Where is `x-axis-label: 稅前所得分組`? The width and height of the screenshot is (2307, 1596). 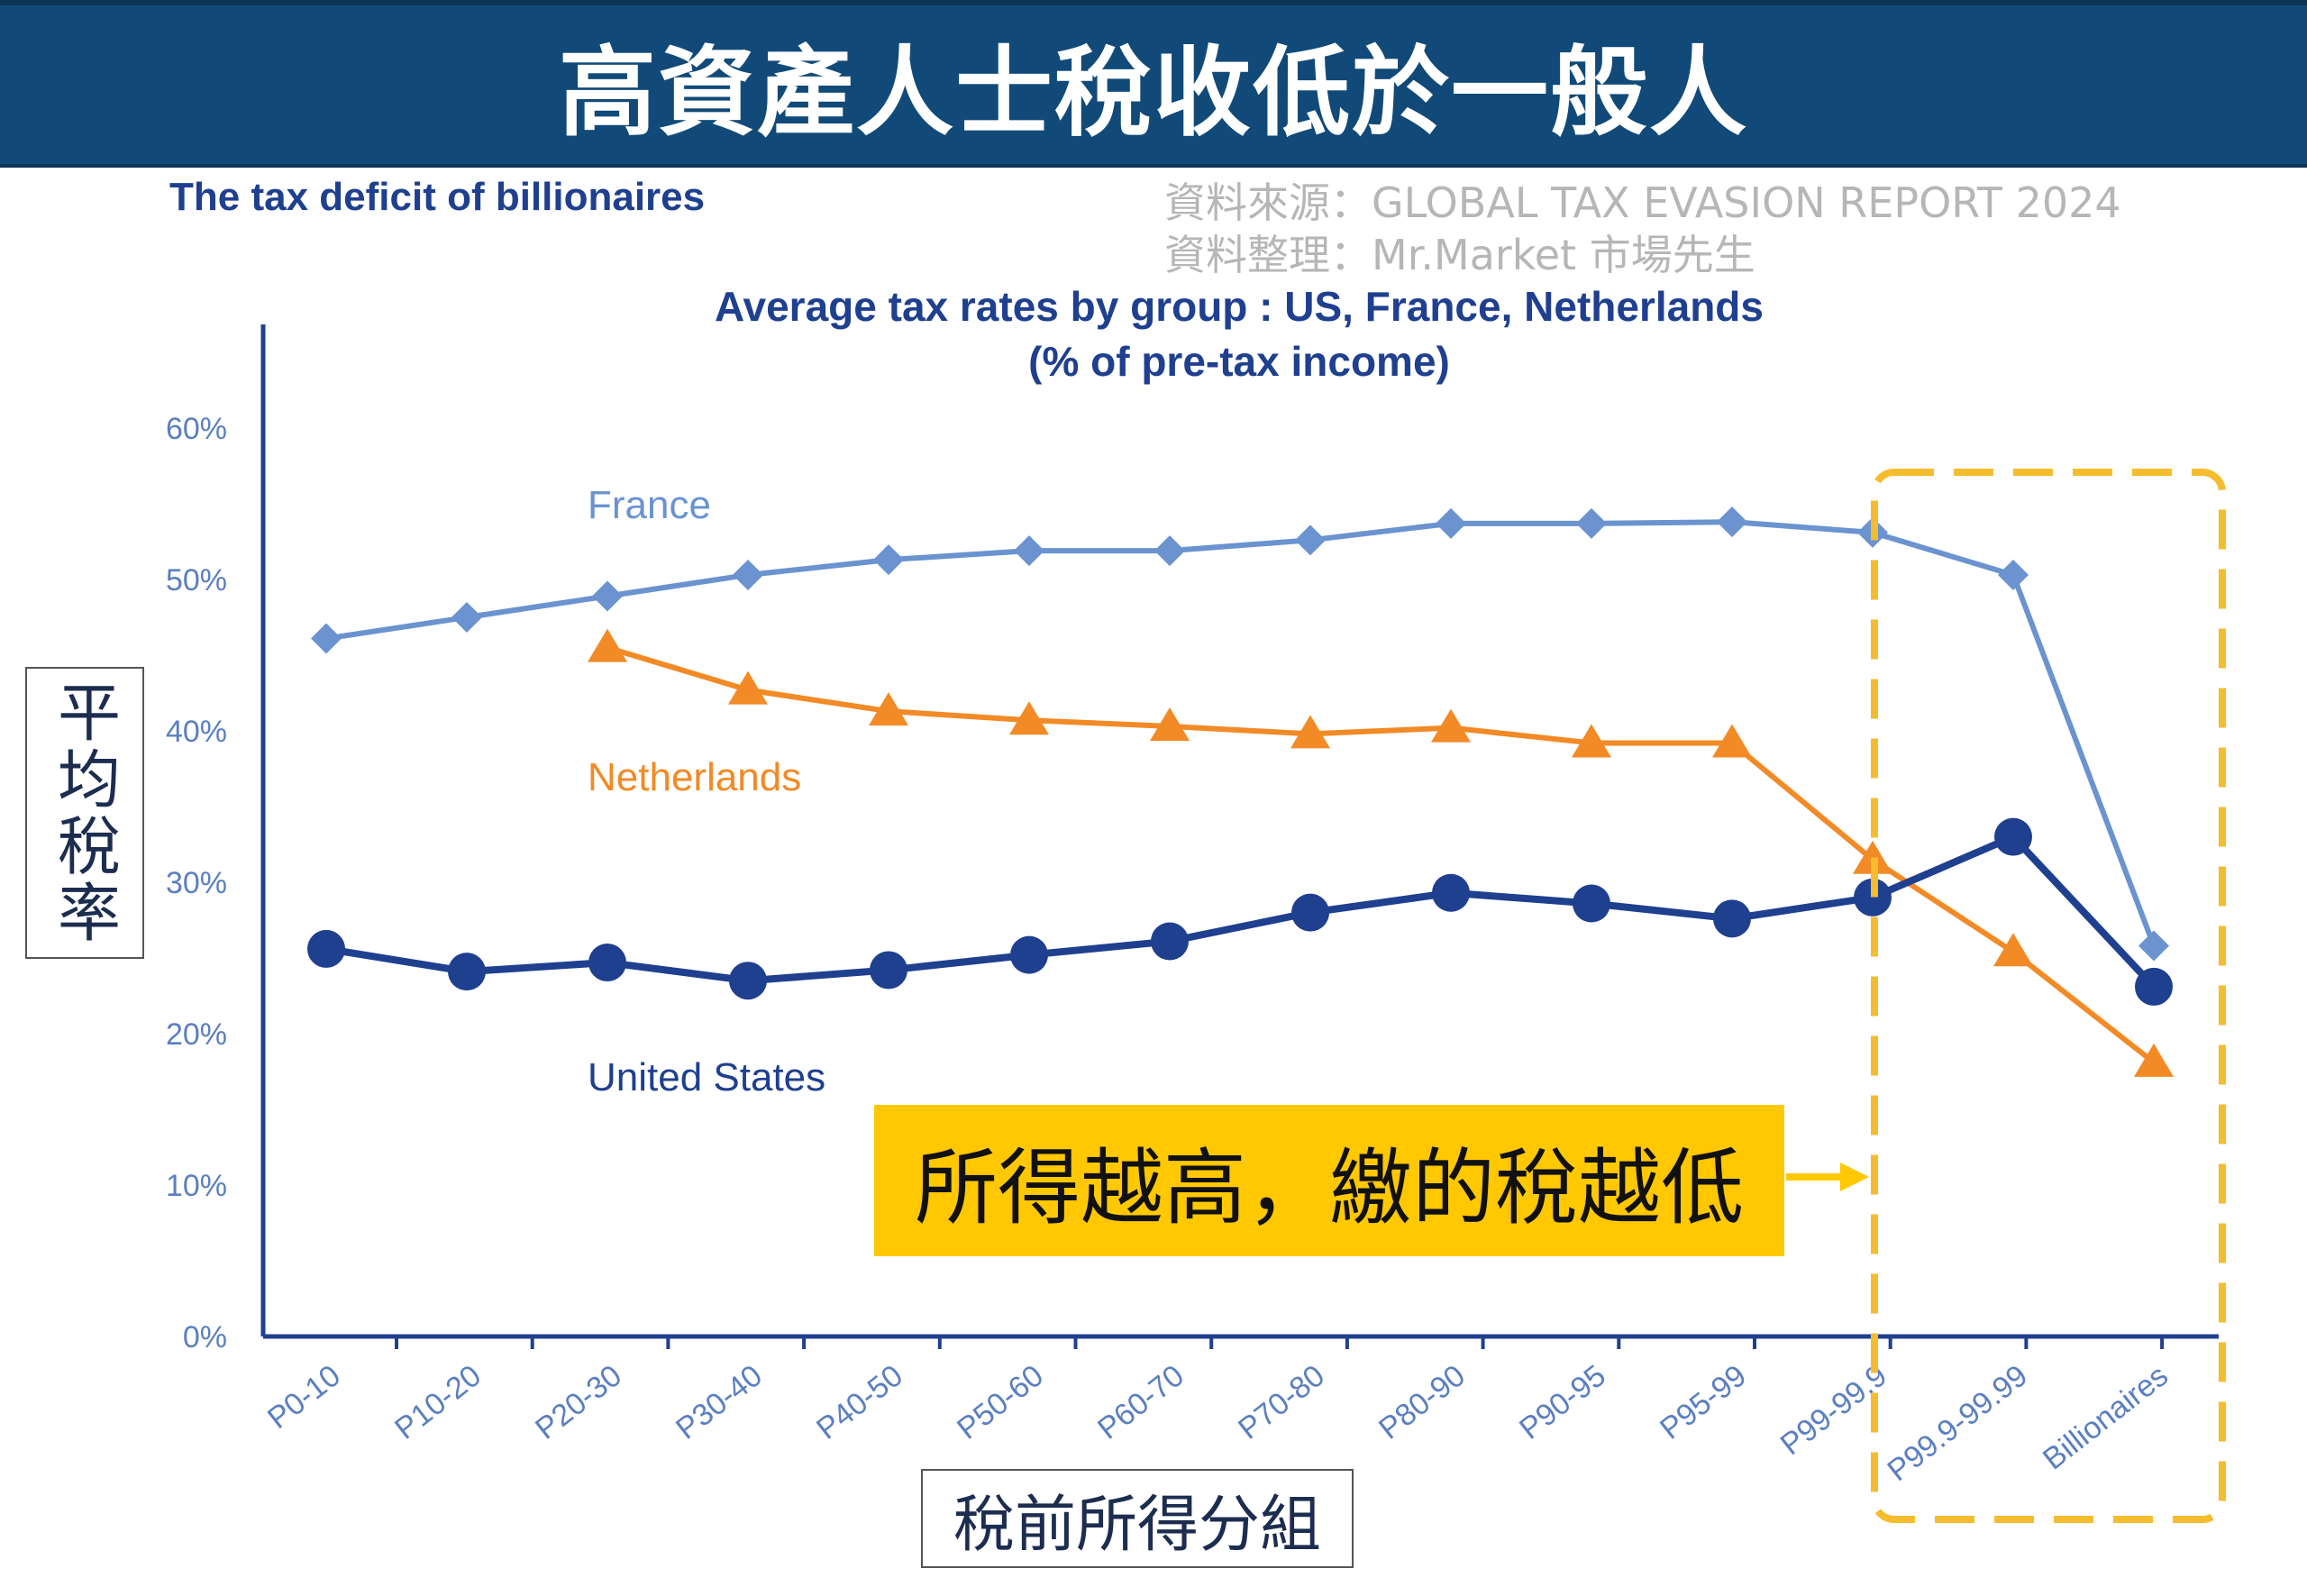
x-axis-label: 稅前所得分組 is located at coordinates (1137, 1525).